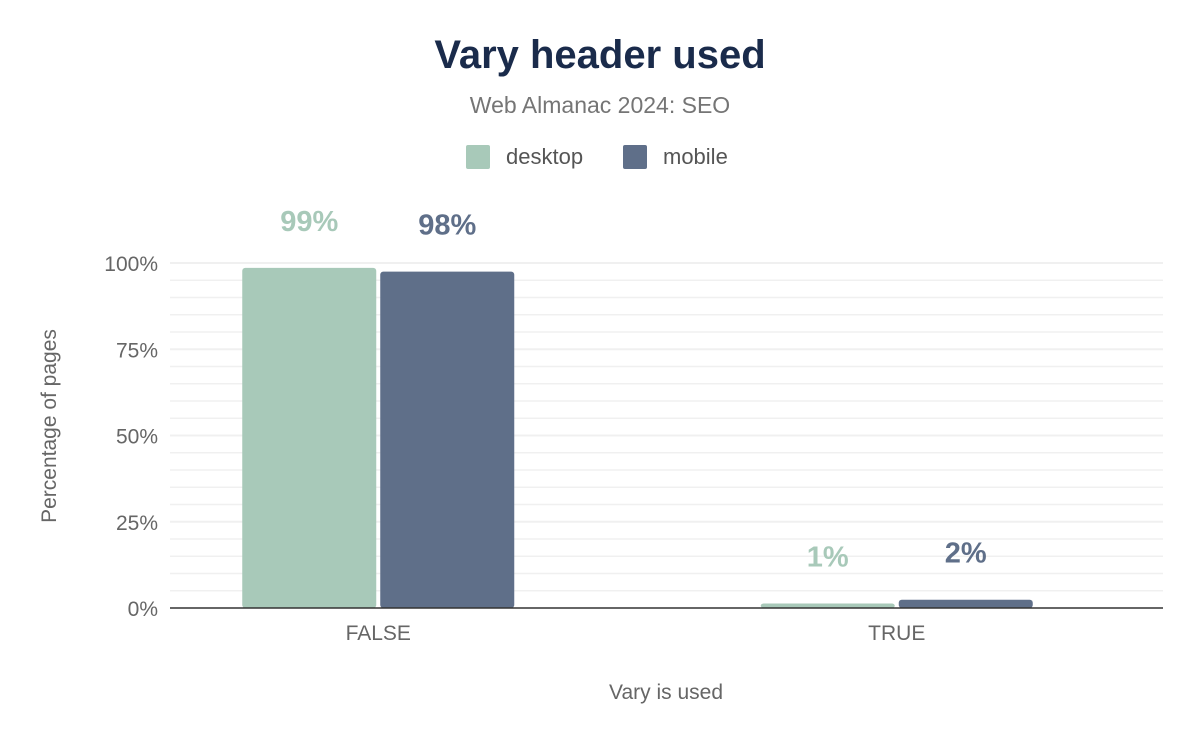 The image size is (1200, 742). What do you see at coordinates (599, 55) in the screenshot?
I see `chart-title: Vary header used` at bounding box center [599, 55].